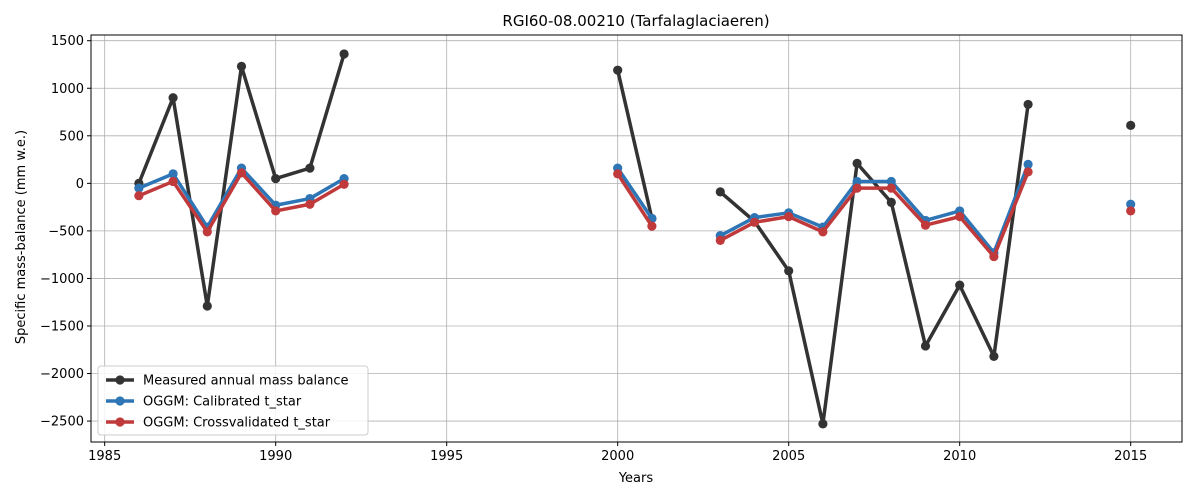  Describe the element at coordinates (62, 279) in the screenshot. I see `y-tick-label: −1000` at that location.